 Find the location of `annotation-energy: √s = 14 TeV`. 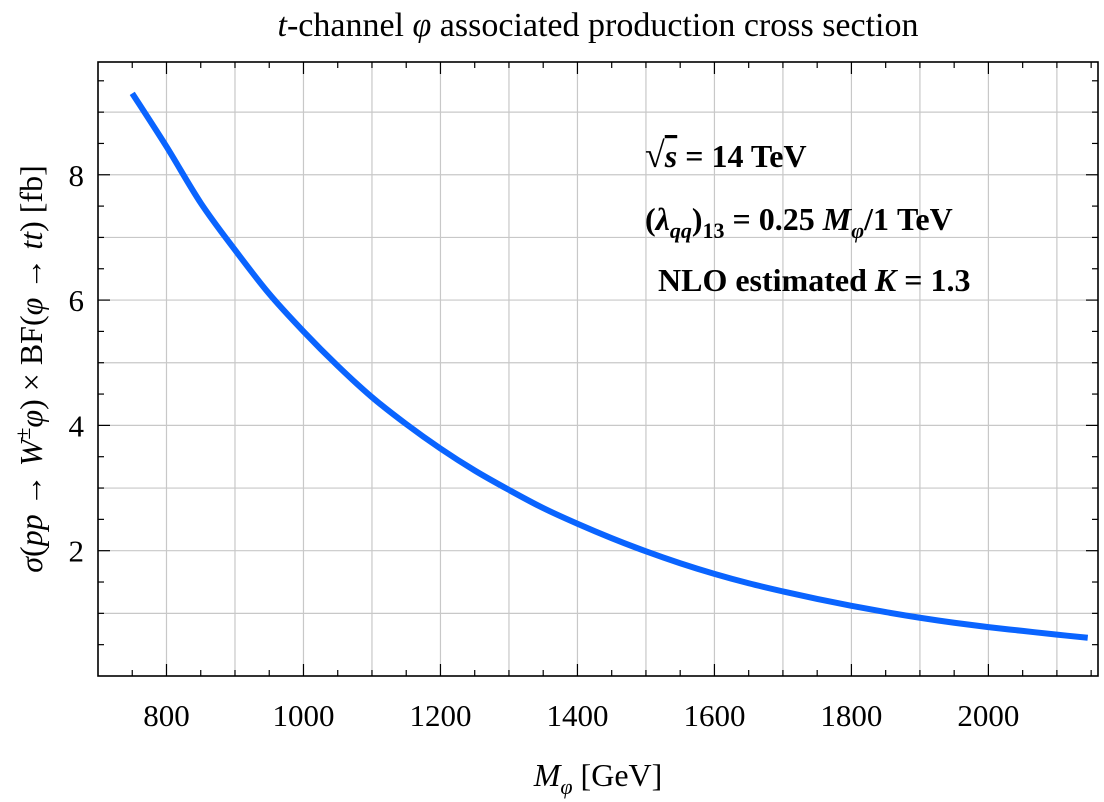

annotation-energy: √s = 14 TeV is located at coordinates (726, 155).